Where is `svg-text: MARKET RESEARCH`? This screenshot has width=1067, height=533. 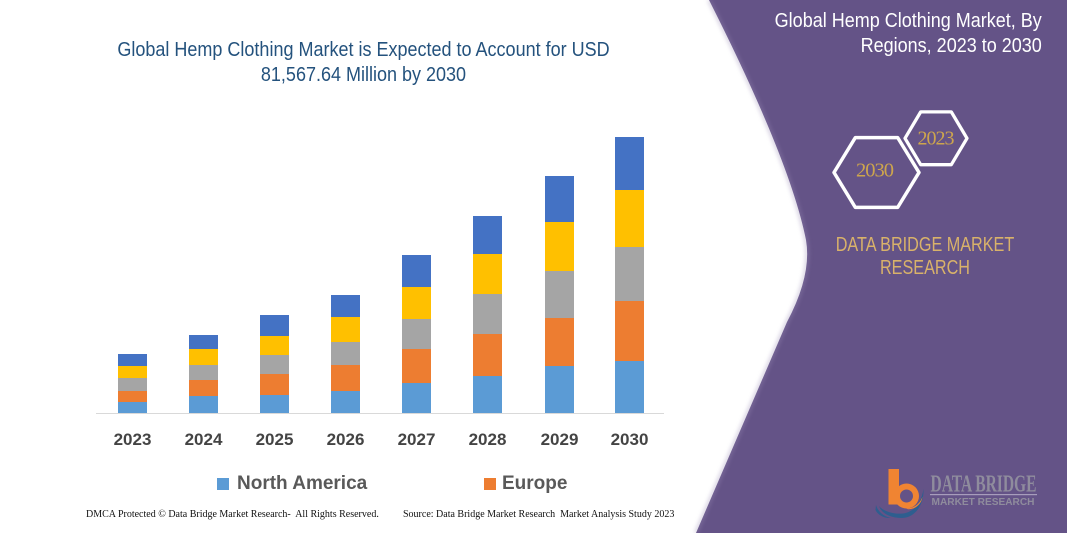
svg-text: MARKET RESEARCH is located at coordinates (983, 502).